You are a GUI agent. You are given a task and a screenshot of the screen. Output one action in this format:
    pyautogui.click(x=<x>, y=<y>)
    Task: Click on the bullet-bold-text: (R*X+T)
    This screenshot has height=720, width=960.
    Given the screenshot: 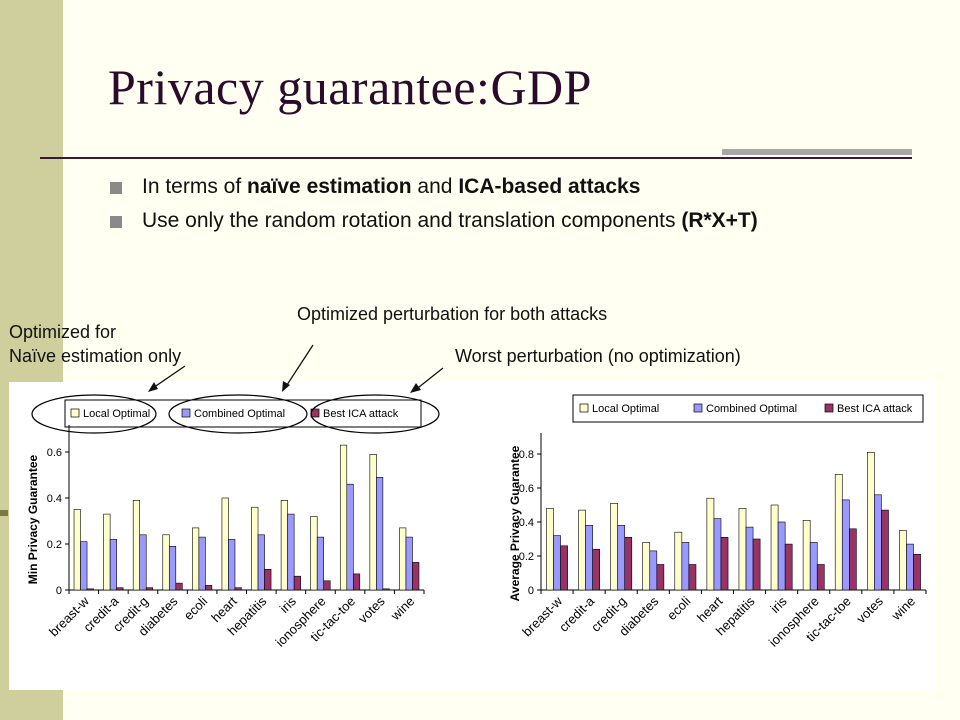 What is the action you would take?
    pyautogui.click(x=719, y=220)
    